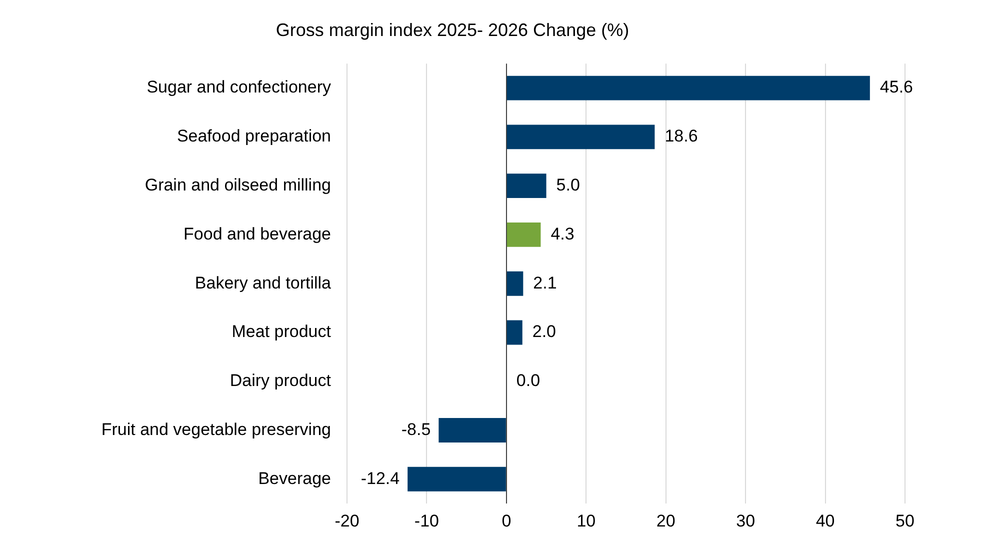 The width and height of the screenshot is (992, 558). I want to click on data-label: 0.0, so click(528, 380).